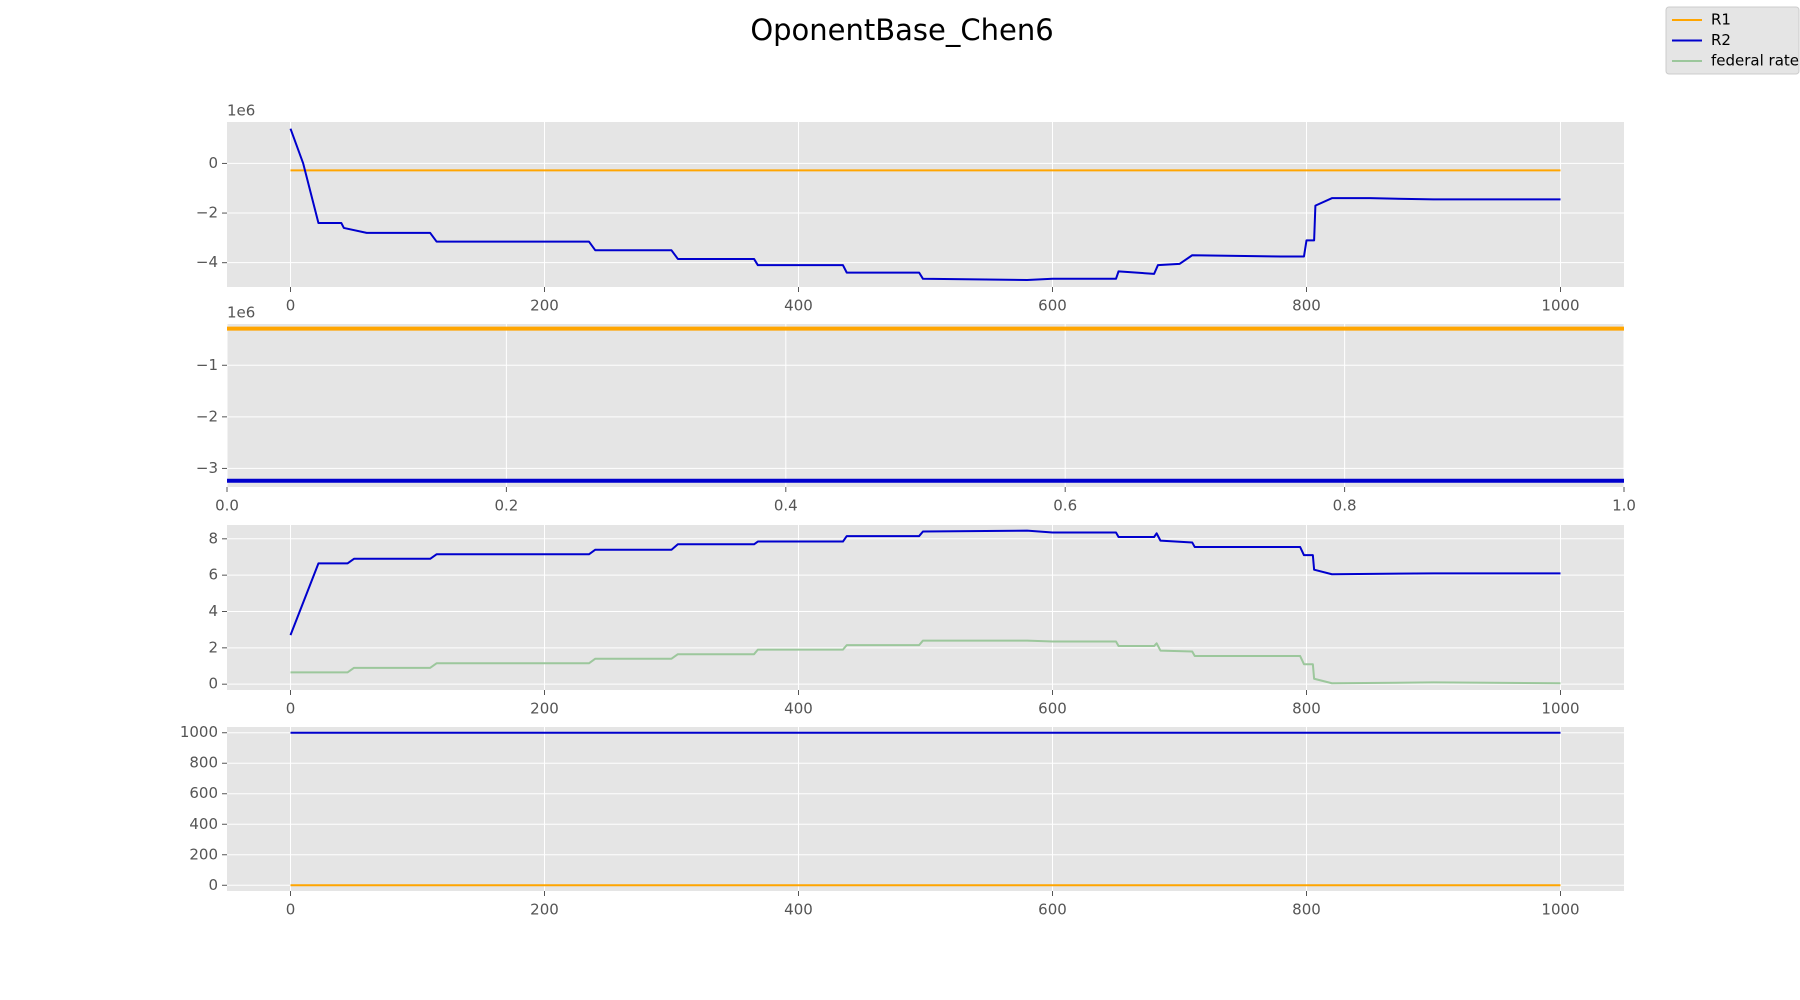 The image size is (1800, 1000). Describe the element at coordinates (203, 824) in the screenshot. I see `y-tick-label: 400` at that location.